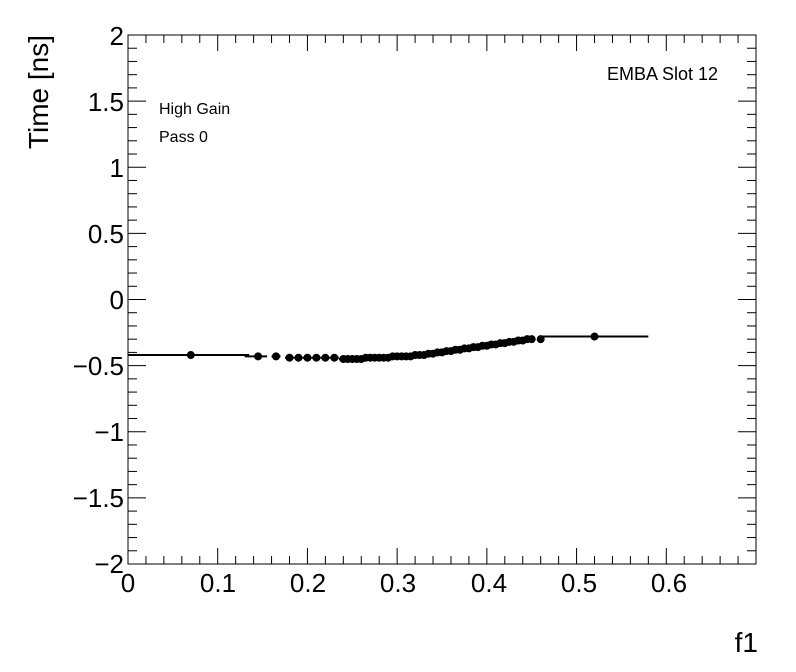 This screenshot has height=672, width=796. I want to click on y-tick-label: −0.5, so click(98, 366).